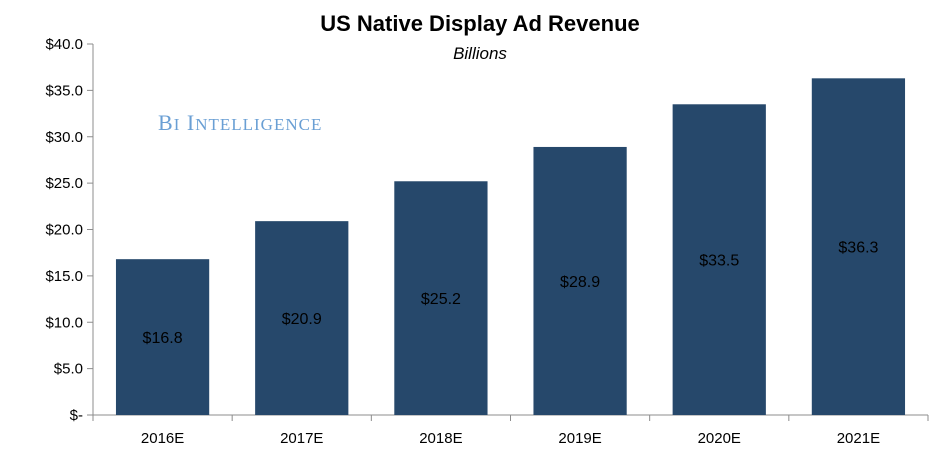  I want to click on bar-value-label: $28.9, so click(580, 282).